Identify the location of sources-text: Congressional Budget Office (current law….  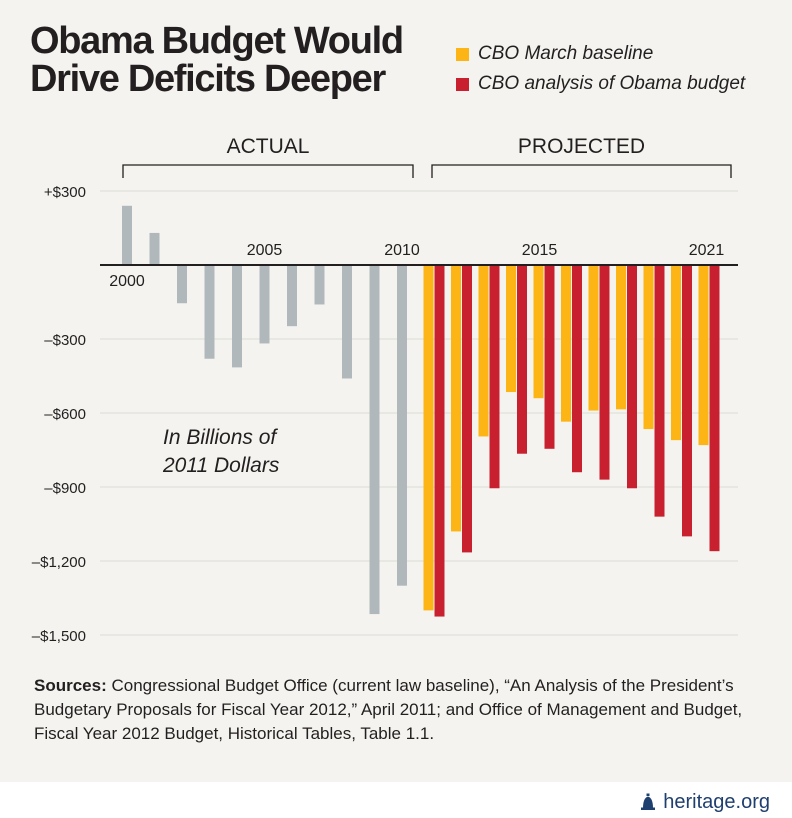
(388, 709).